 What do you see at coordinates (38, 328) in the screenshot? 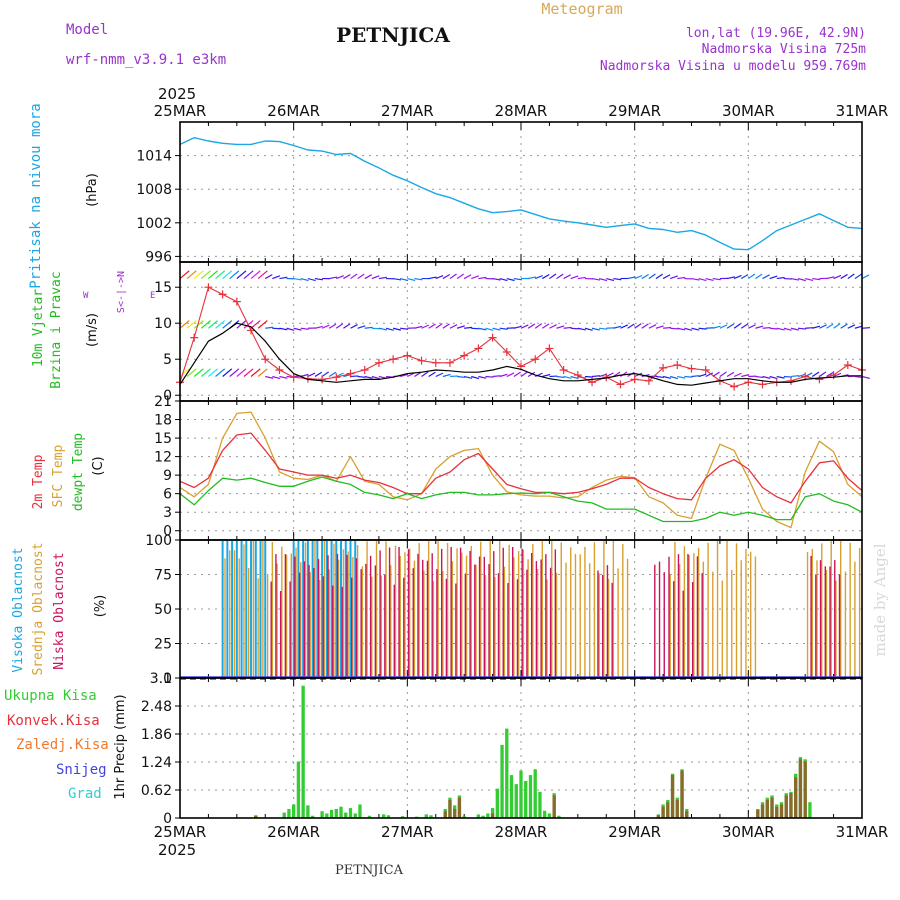
I see `wind-title-a: 10m Vjetar` at bounding box center [38, 328].